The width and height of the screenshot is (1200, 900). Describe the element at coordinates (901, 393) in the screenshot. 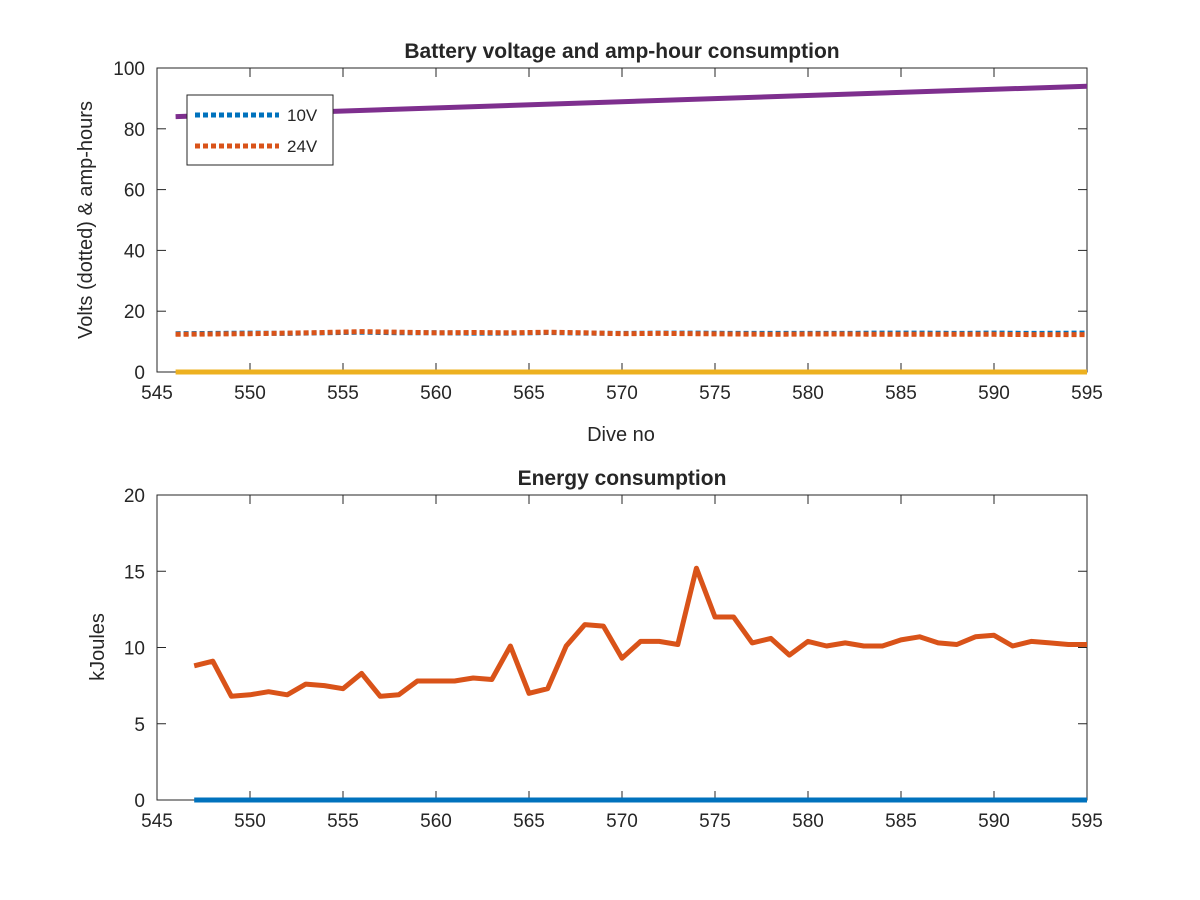

I see `chart-0-xtick-label: 585` at that location.